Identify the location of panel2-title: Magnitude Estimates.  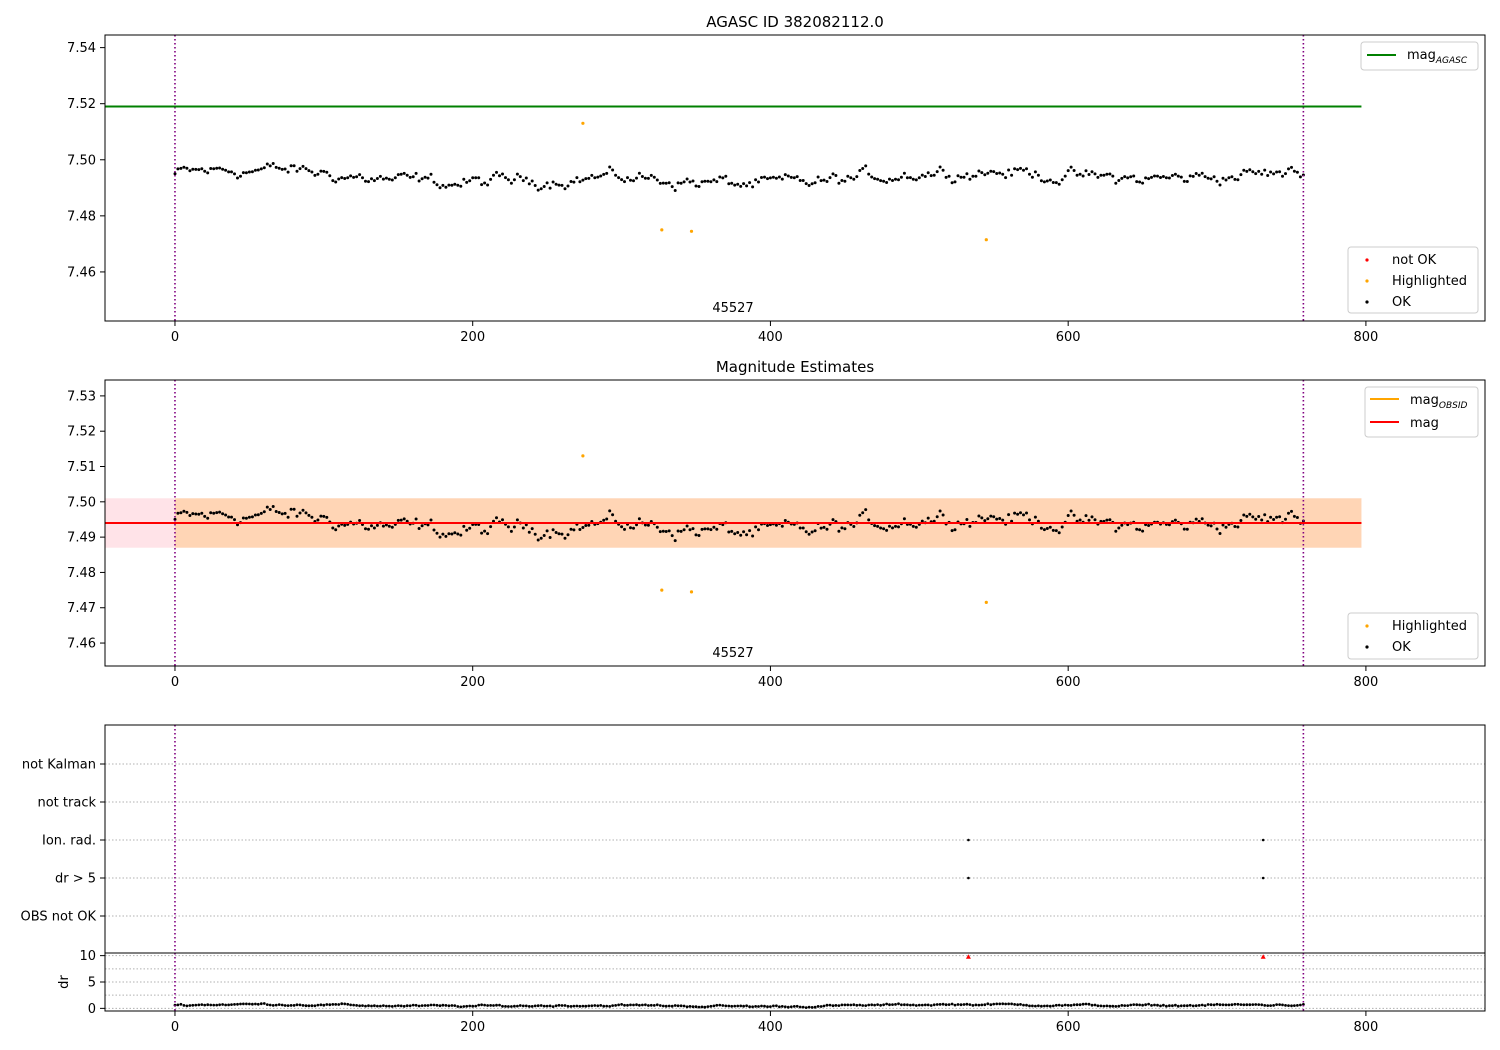
(795, 367).